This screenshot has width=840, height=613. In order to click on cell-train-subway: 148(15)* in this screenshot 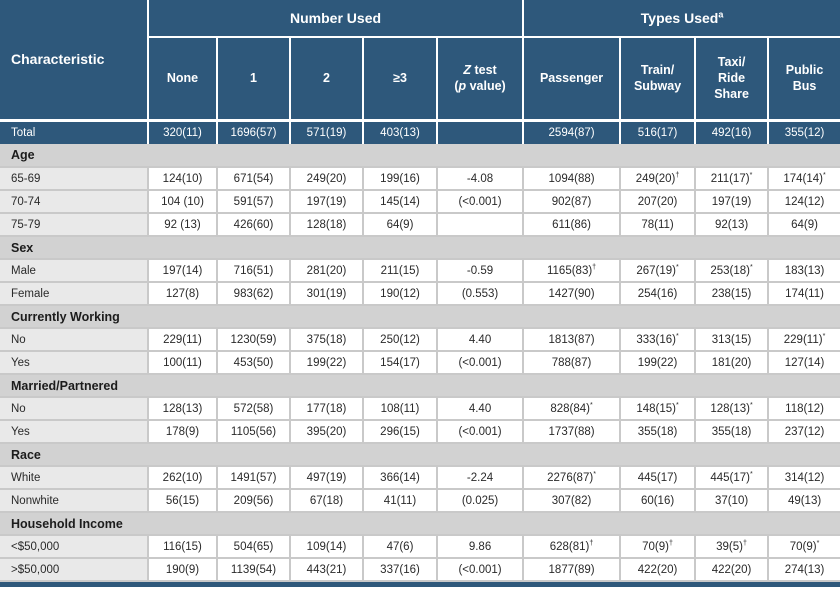, I will do `click(657, 409)`.